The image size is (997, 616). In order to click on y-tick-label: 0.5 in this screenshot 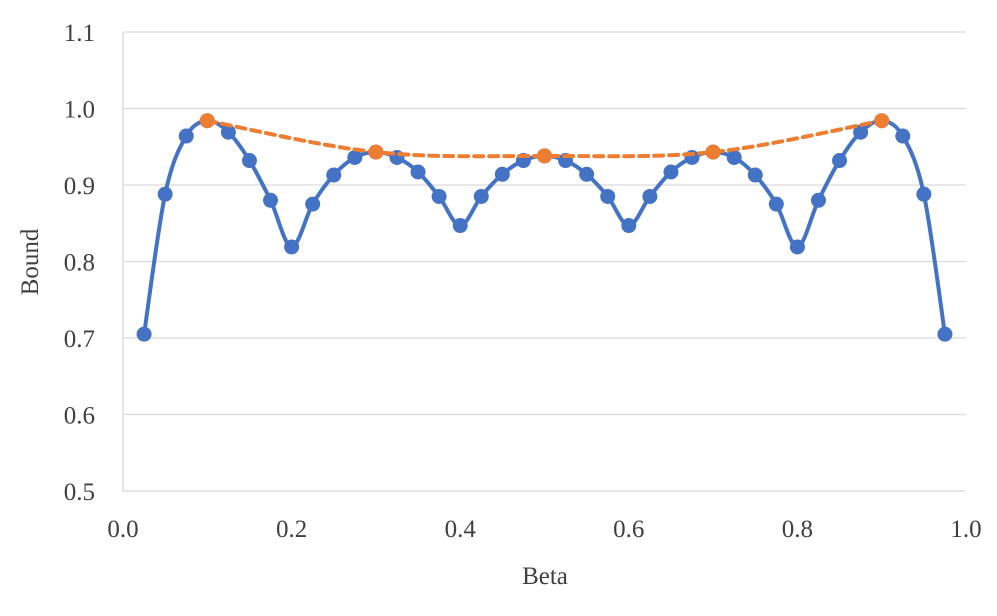, I will do `click(79, 492)`.